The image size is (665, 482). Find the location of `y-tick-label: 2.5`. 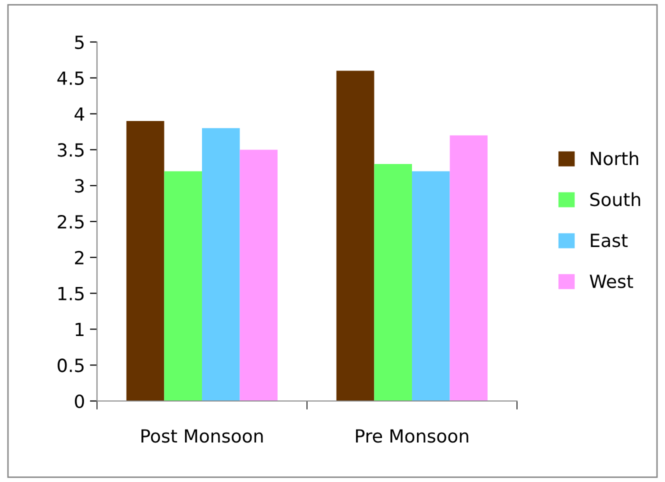

y-tick-label: 2.5 is located at coordinates (71, 221).